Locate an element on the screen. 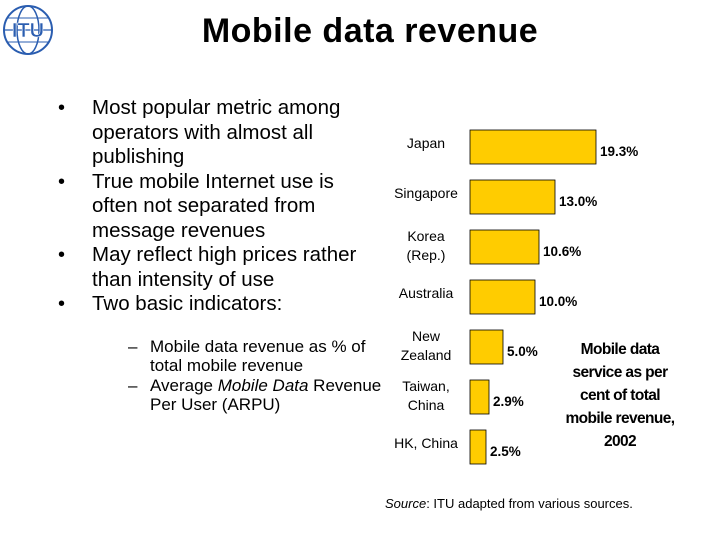 This screenshot has height=540, width=720. source-label: Source is located at coordinates (406, 503).